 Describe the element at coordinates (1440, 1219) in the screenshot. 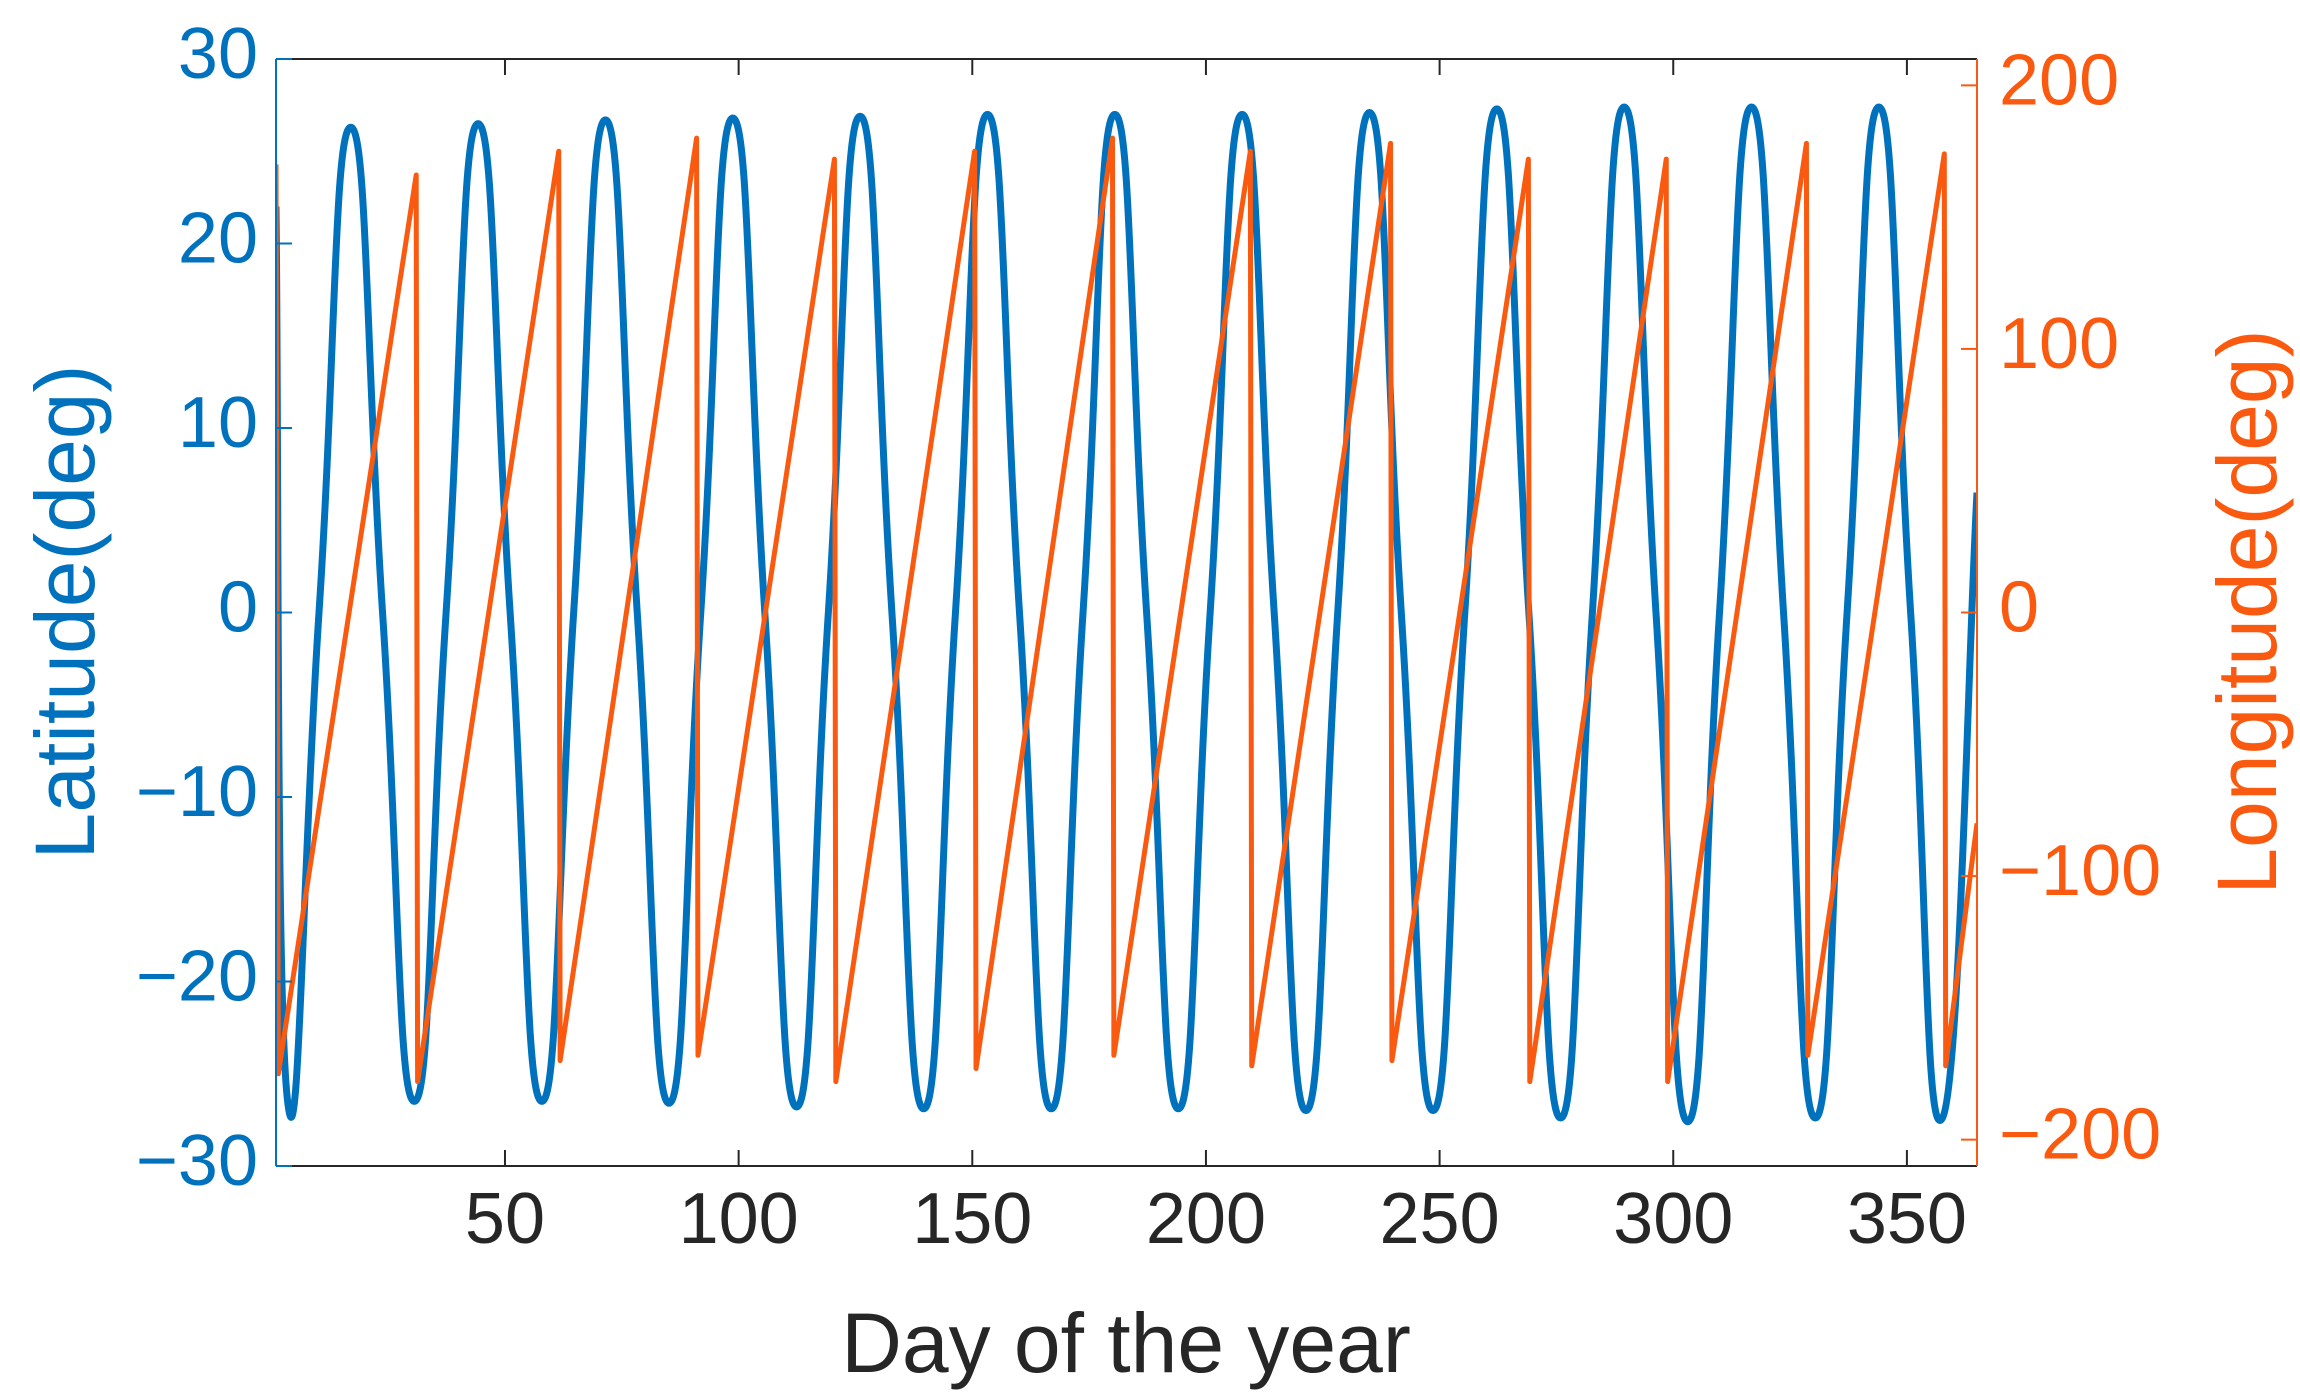

I see `x-tick-label: 250` at that location.